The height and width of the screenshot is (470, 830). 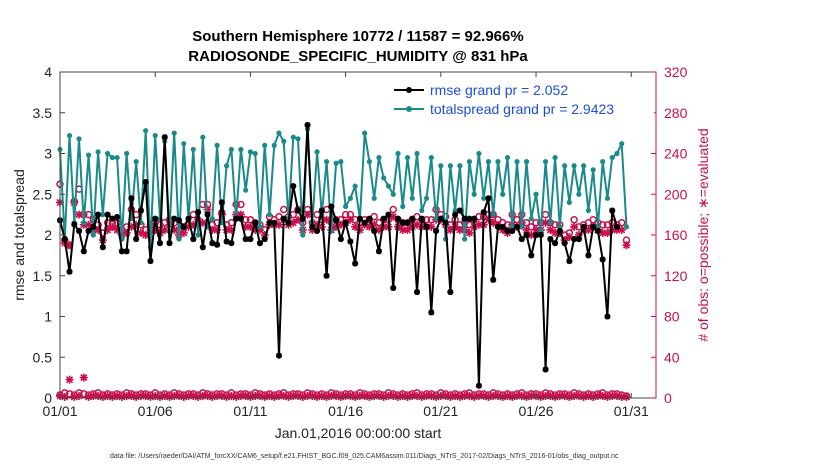 I want to click on legend-spread-marker, so click(x=409, y=109).